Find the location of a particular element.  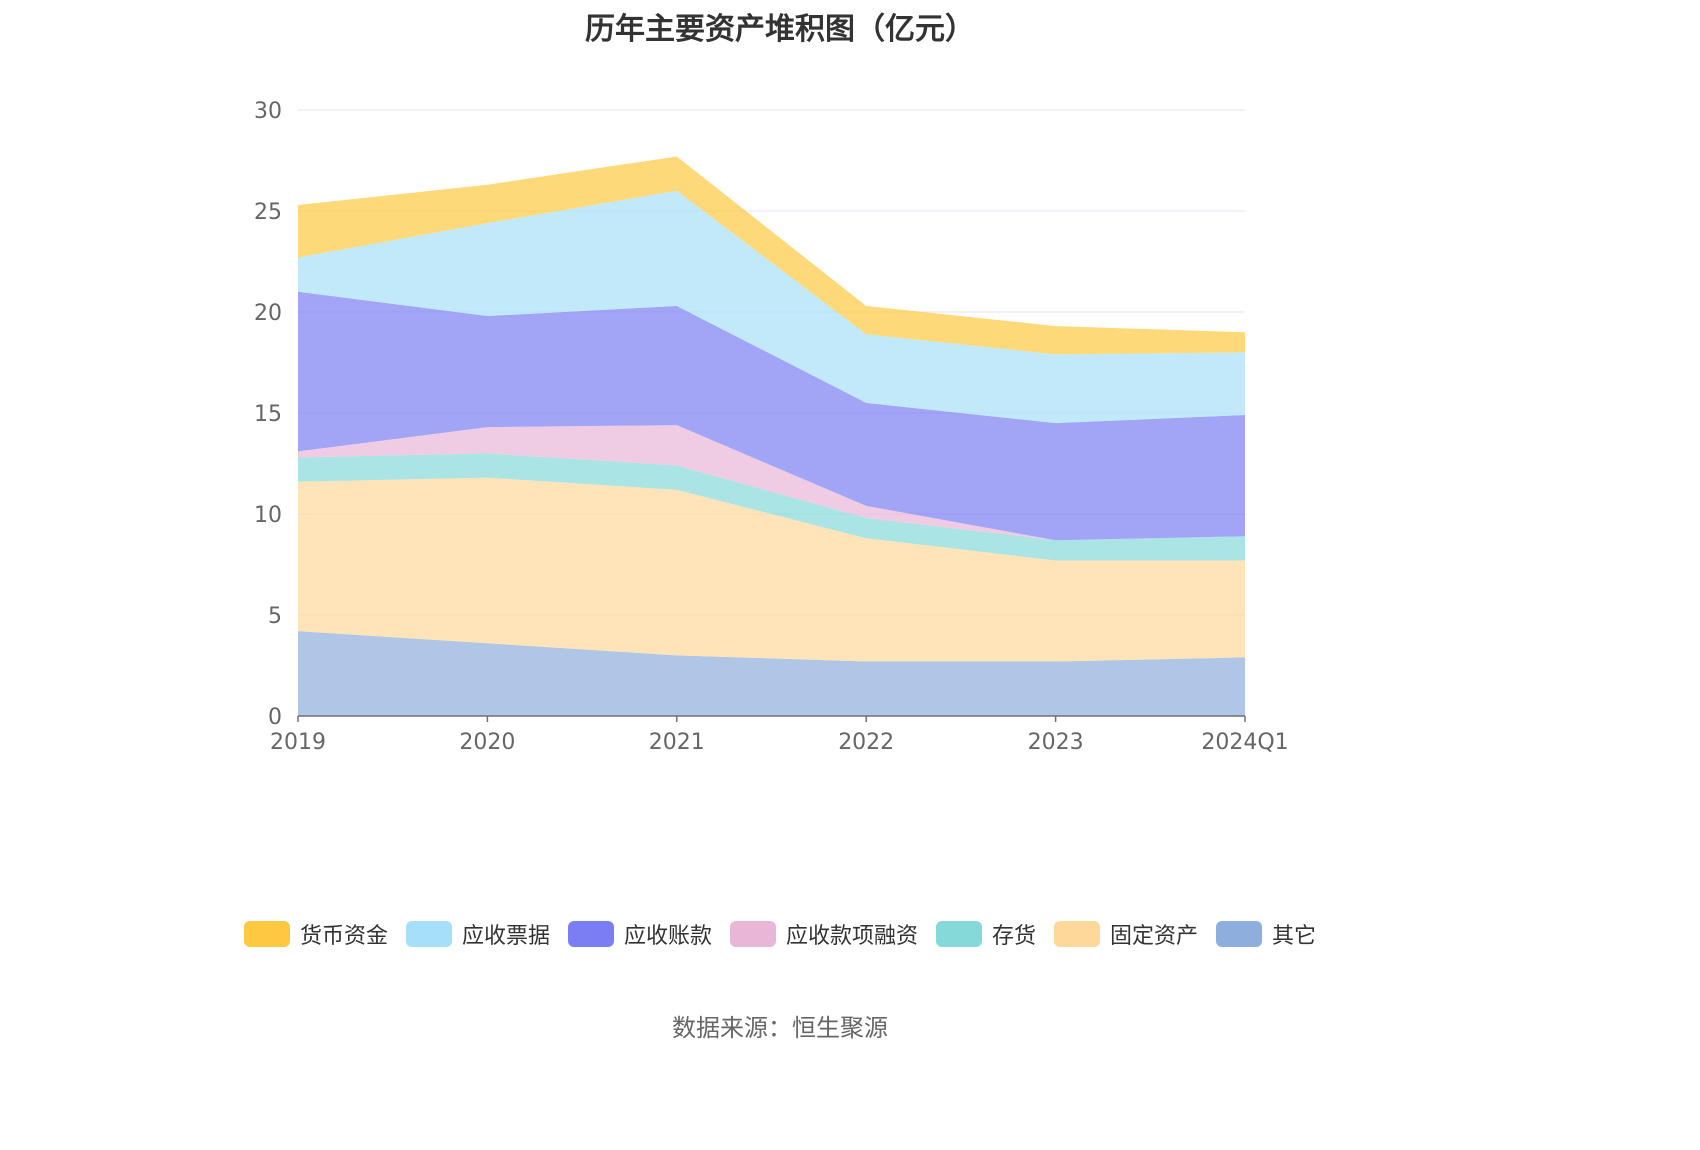

x-tick-label: 2024Q1 is located at coordinates (1244, 742).